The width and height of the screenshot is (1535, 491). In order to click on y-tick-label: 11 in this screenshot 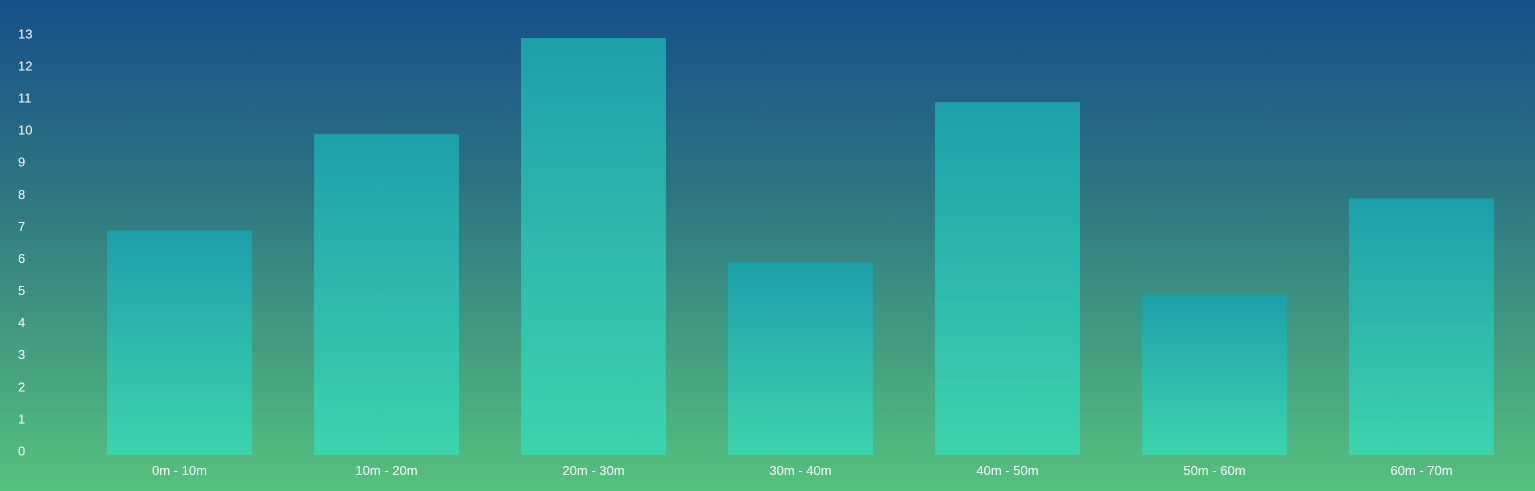, I will do `click(25, 98)`.